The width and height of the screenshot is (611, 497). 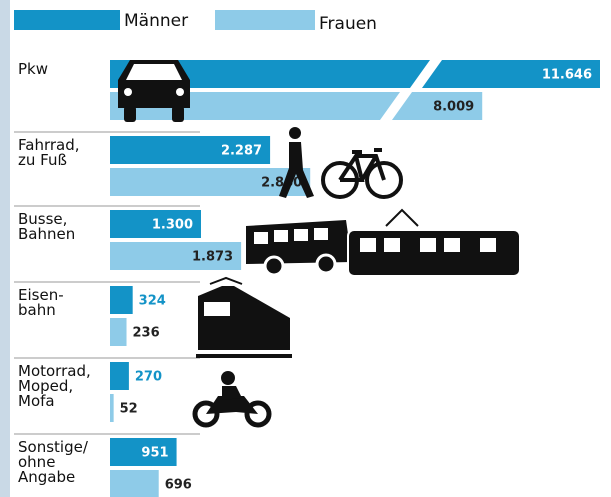 What do you see at coordinates (281, 183) in the screenshot?
I see `value-label: 2.860` at bounding box center [281, 183].